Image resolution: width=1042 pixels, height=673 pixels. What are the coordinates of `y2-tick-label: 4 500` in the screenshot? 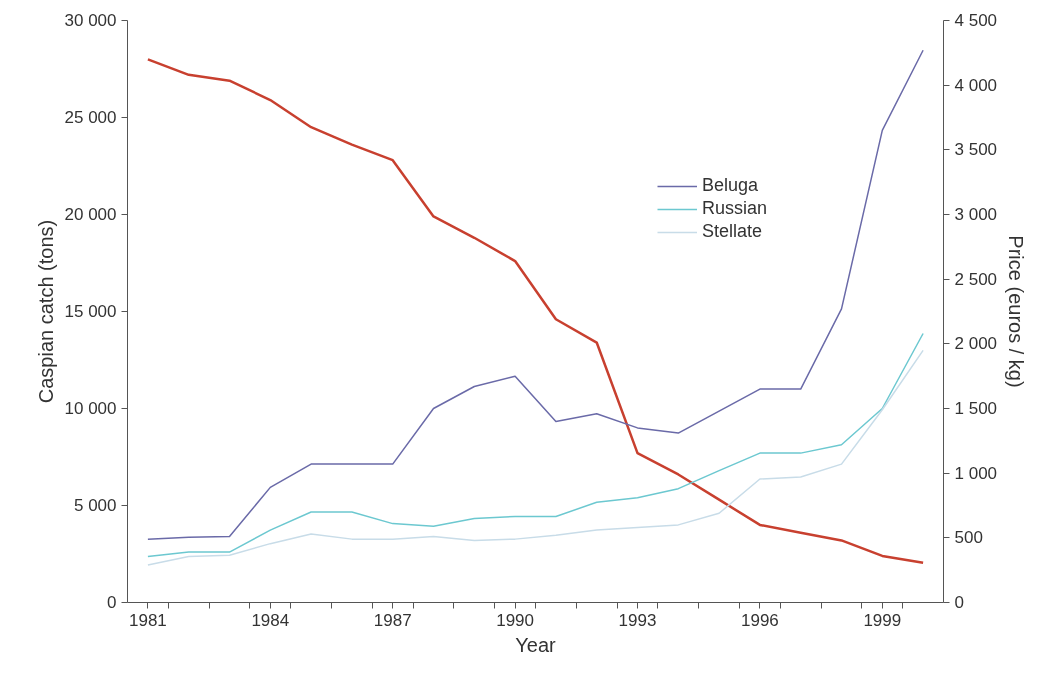 It's located at (976, 20).